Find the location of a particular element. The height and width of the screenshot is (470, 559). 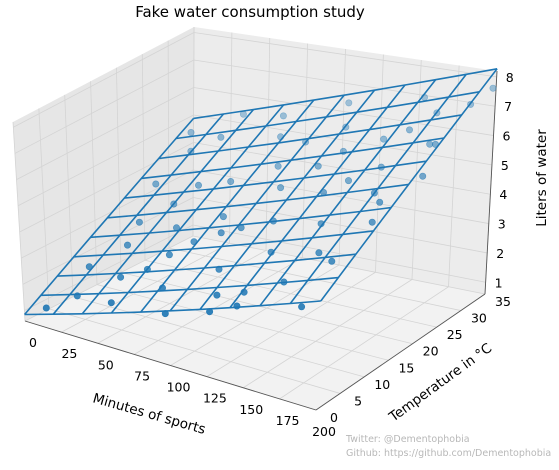

x-tick-label: 175 is located at coordinates (288, 420).